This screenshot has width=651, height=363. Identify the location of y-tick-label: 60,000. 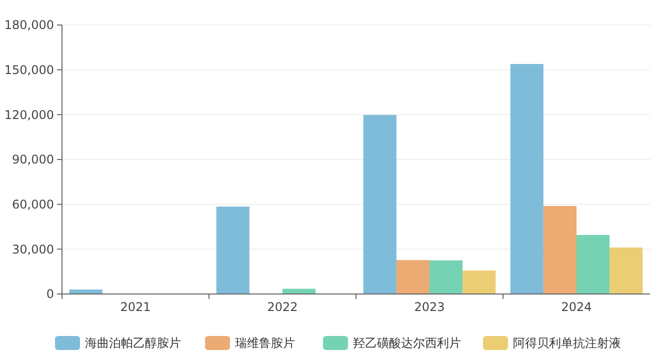
(33, 205).